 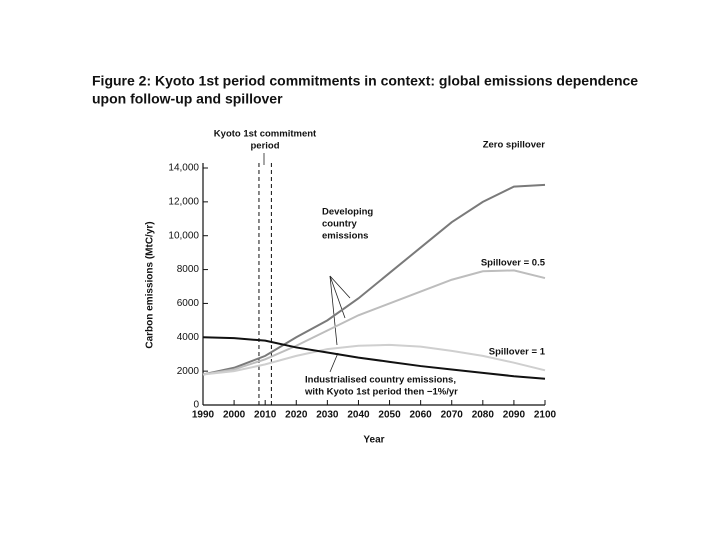 What do you see at coordinates (389, 415) in the screenshot?
I see `x-tick-label: 2050` at bounding box center [389, 415].